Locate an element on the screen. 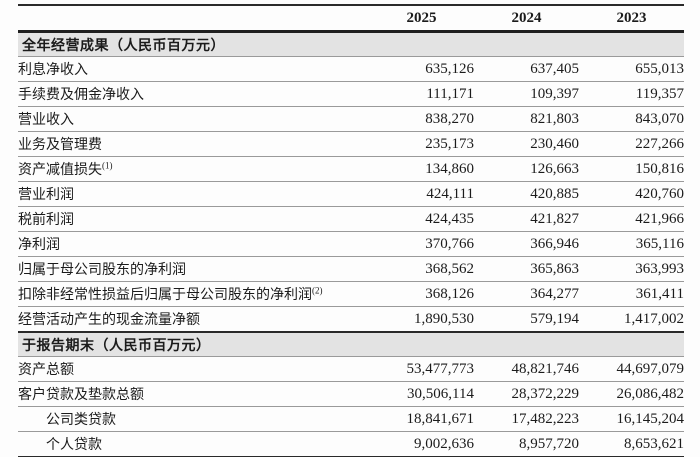 Image resolution: width=700 pixels, height=457 pixels. footnote-ref: (2) is located at coordinates (317, 290).